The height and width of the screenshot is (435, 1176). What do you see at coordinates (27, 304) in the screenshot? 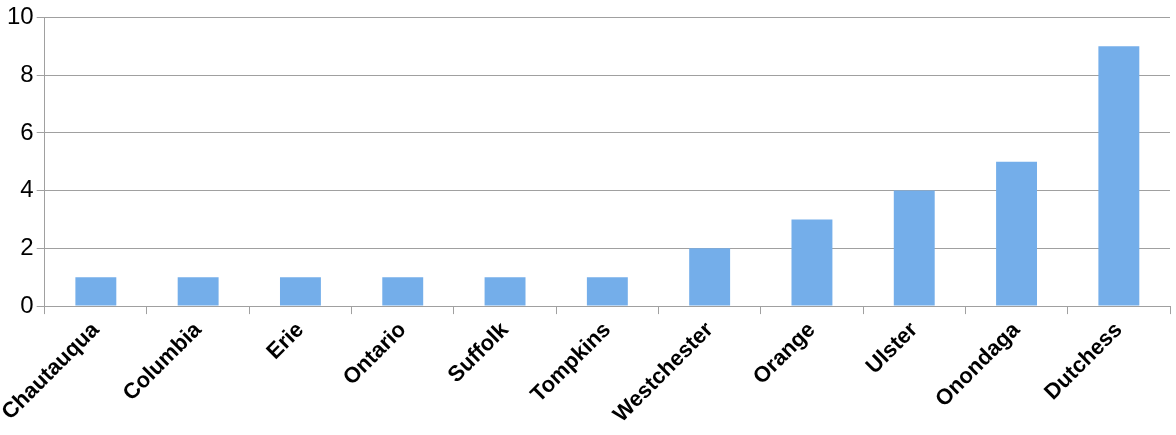
I see `y-tick-label: 0` at bounding box center [27, 304].